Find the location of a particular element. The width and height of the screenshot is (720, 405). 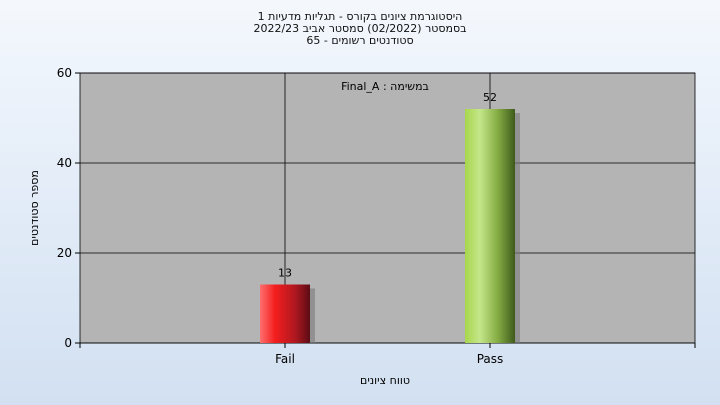

y-tick-label-2: 40 is located at coordinates (64, 163).